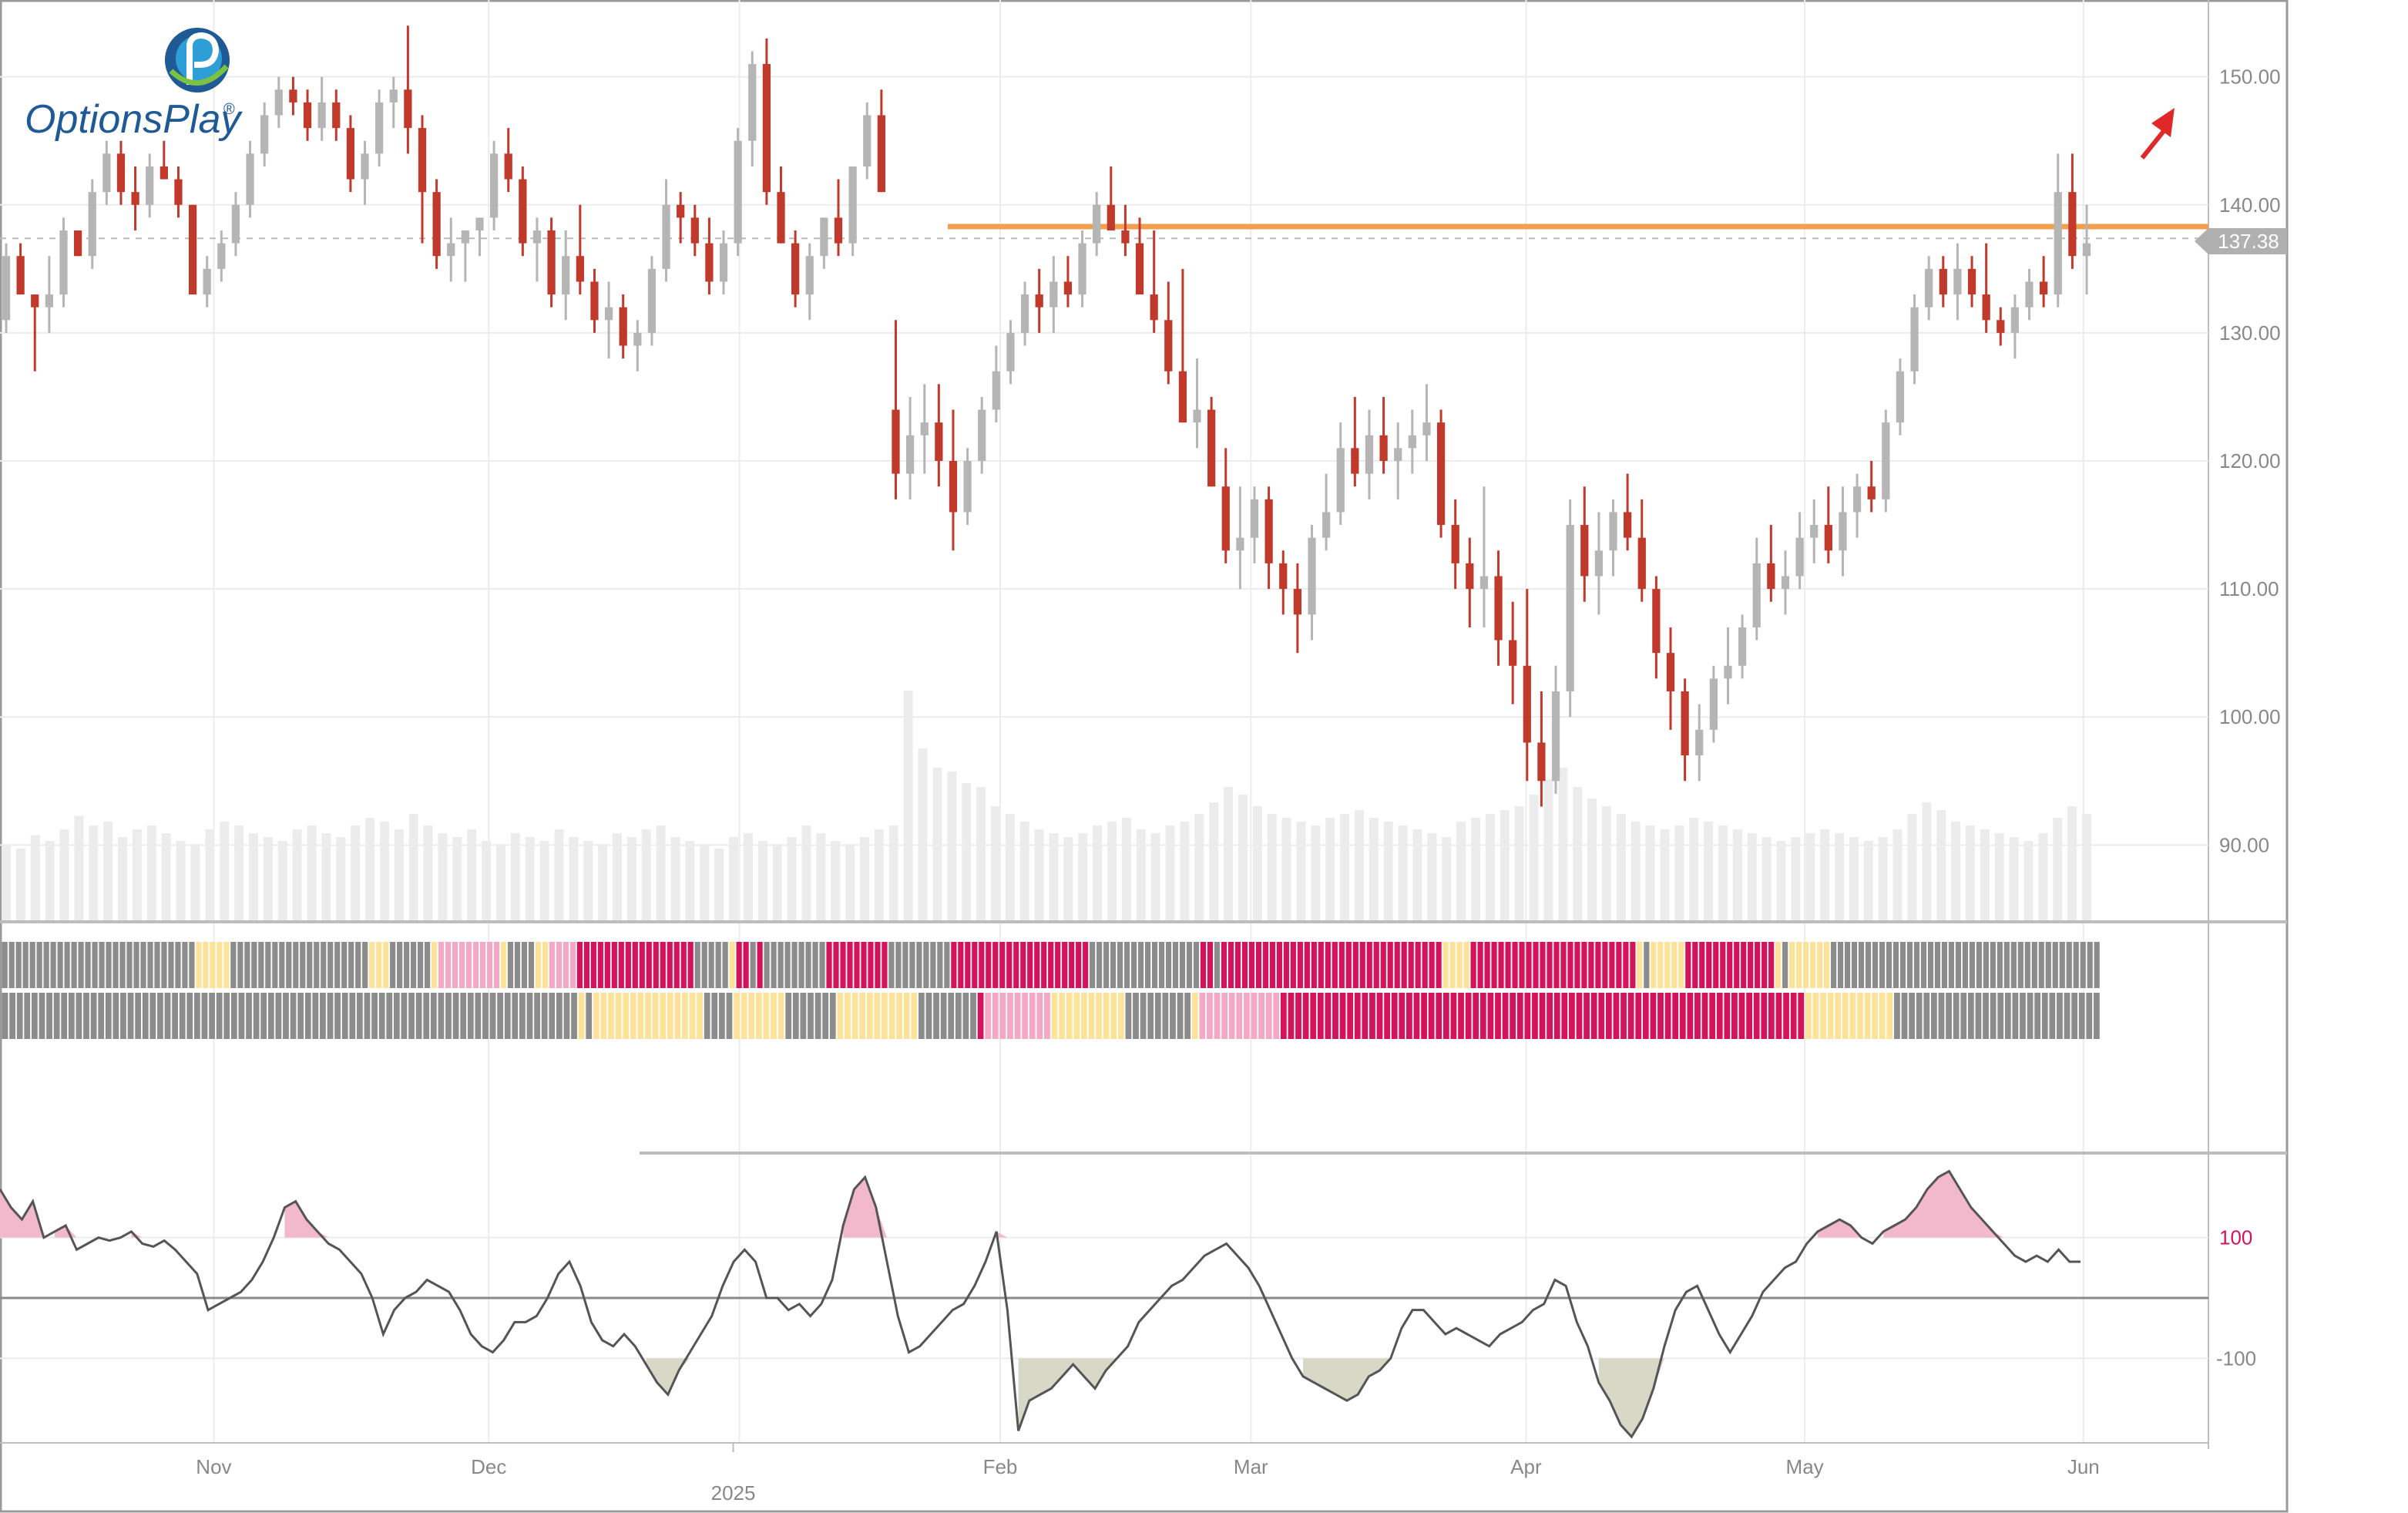 This screenshot has width=2408, height=1513. Describe the element at coordinates (2154, 143) in the screenshot. I see `arrow-shaft` at that location.